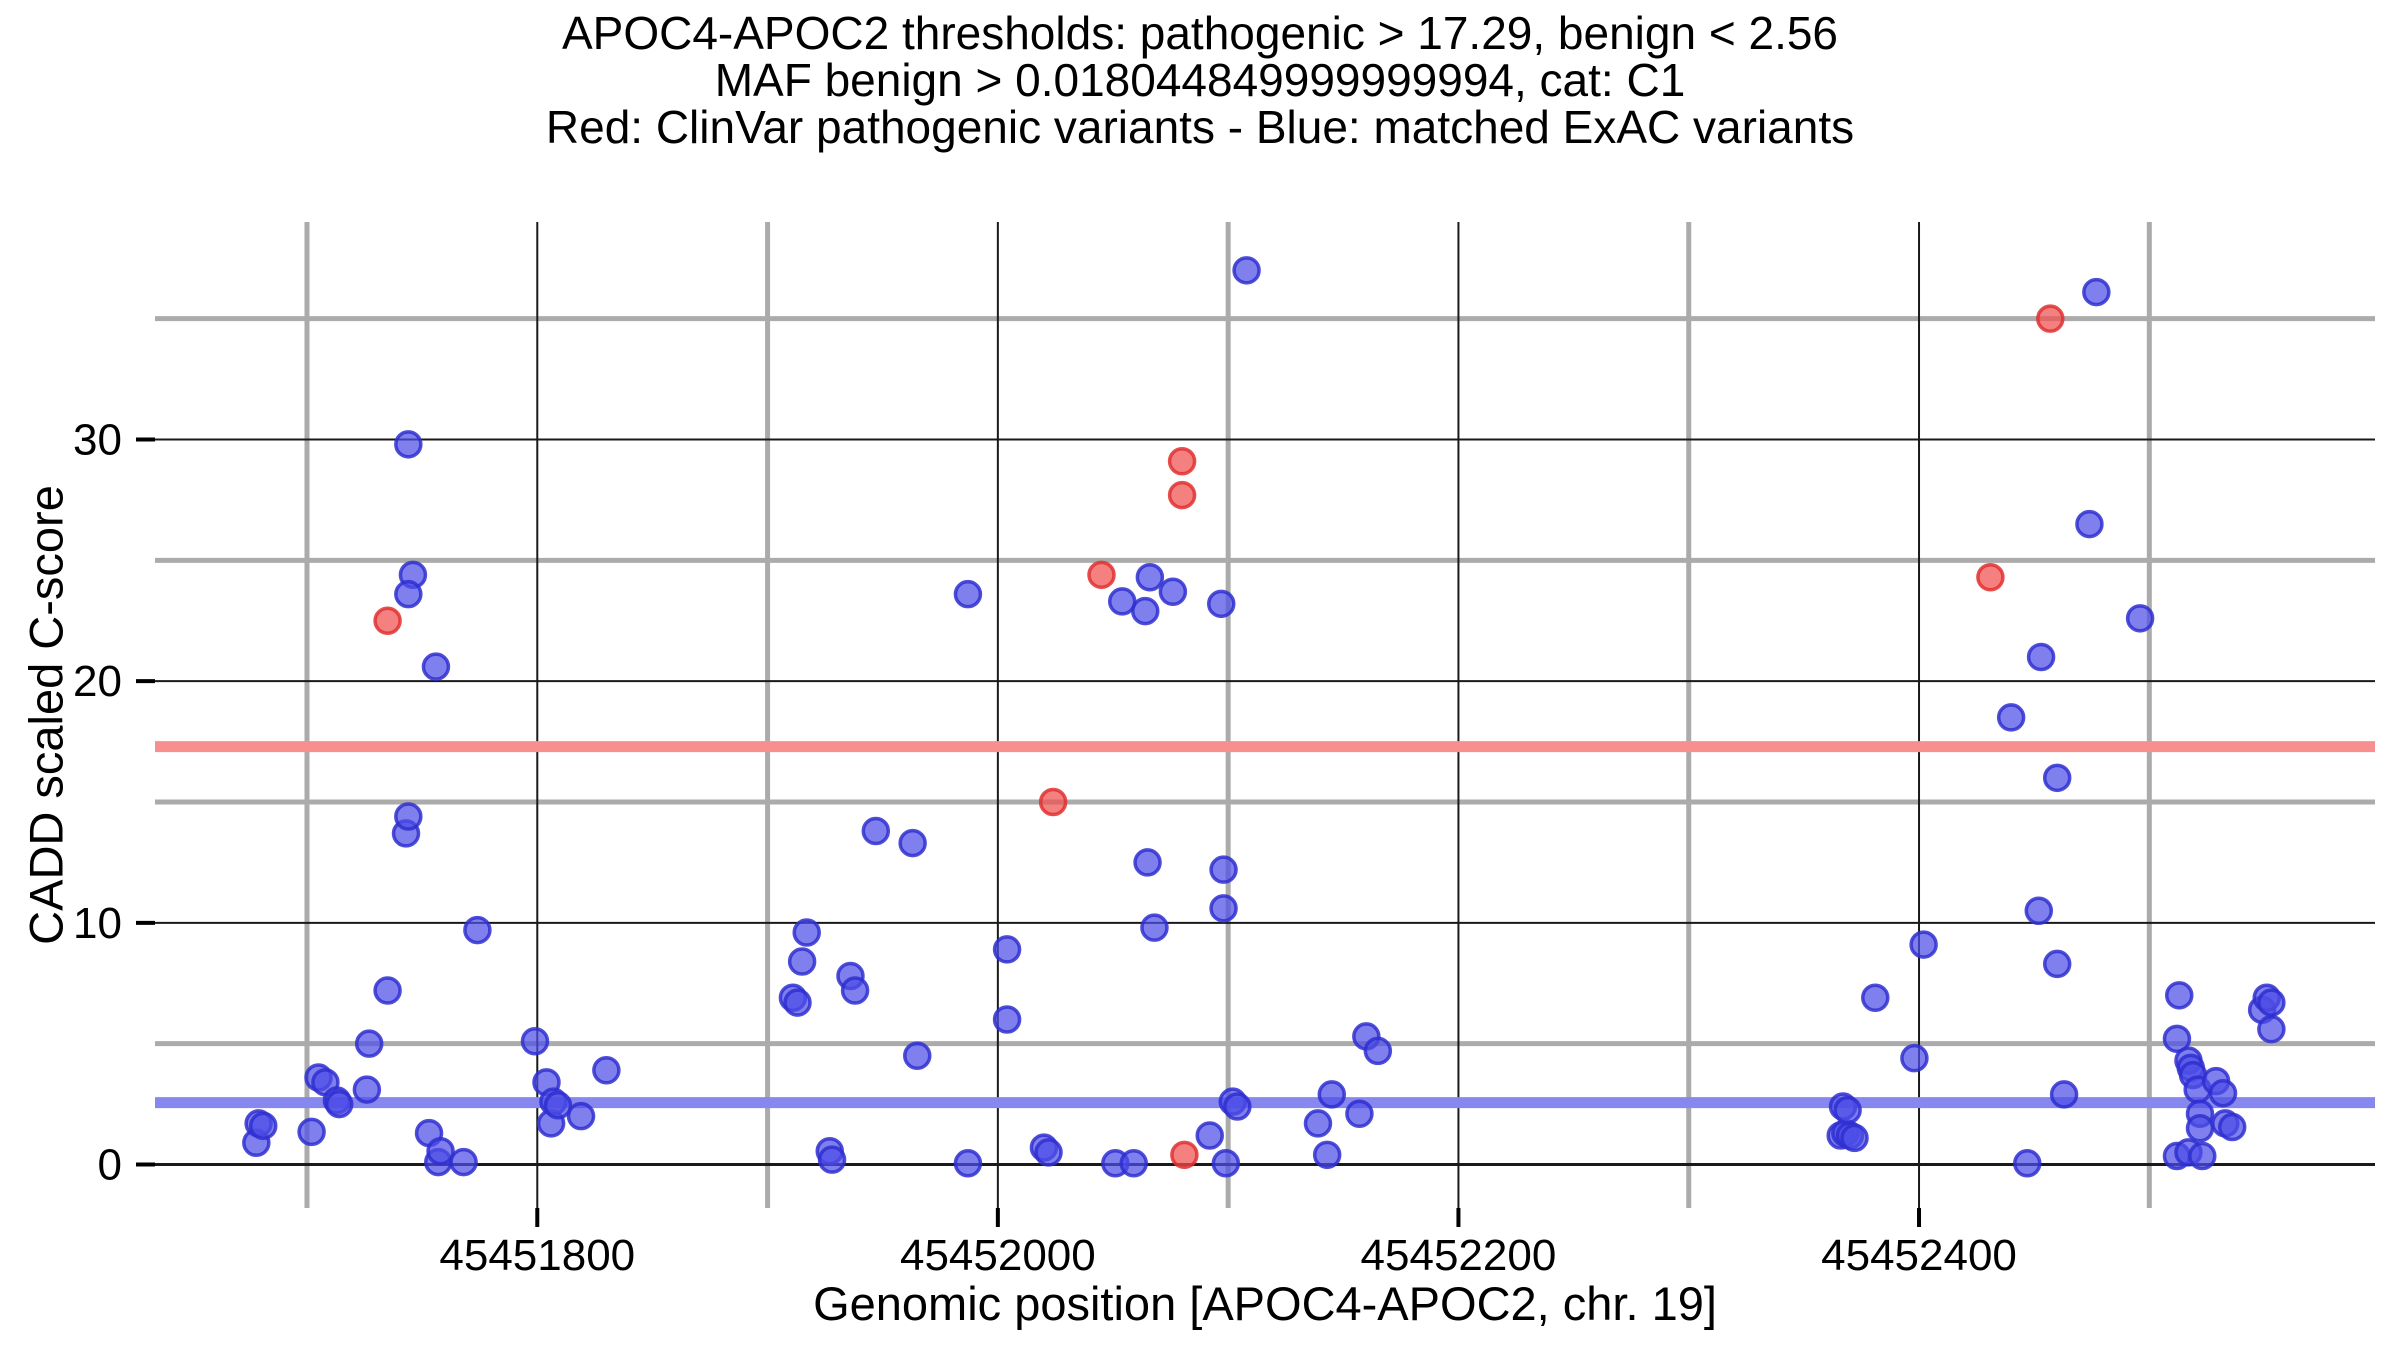 This screenshot has height=1350, width=2400. Describe the element at coordinates (537, 1255) in the screenshot. I see `x-tick-label: 45451800` at that location.